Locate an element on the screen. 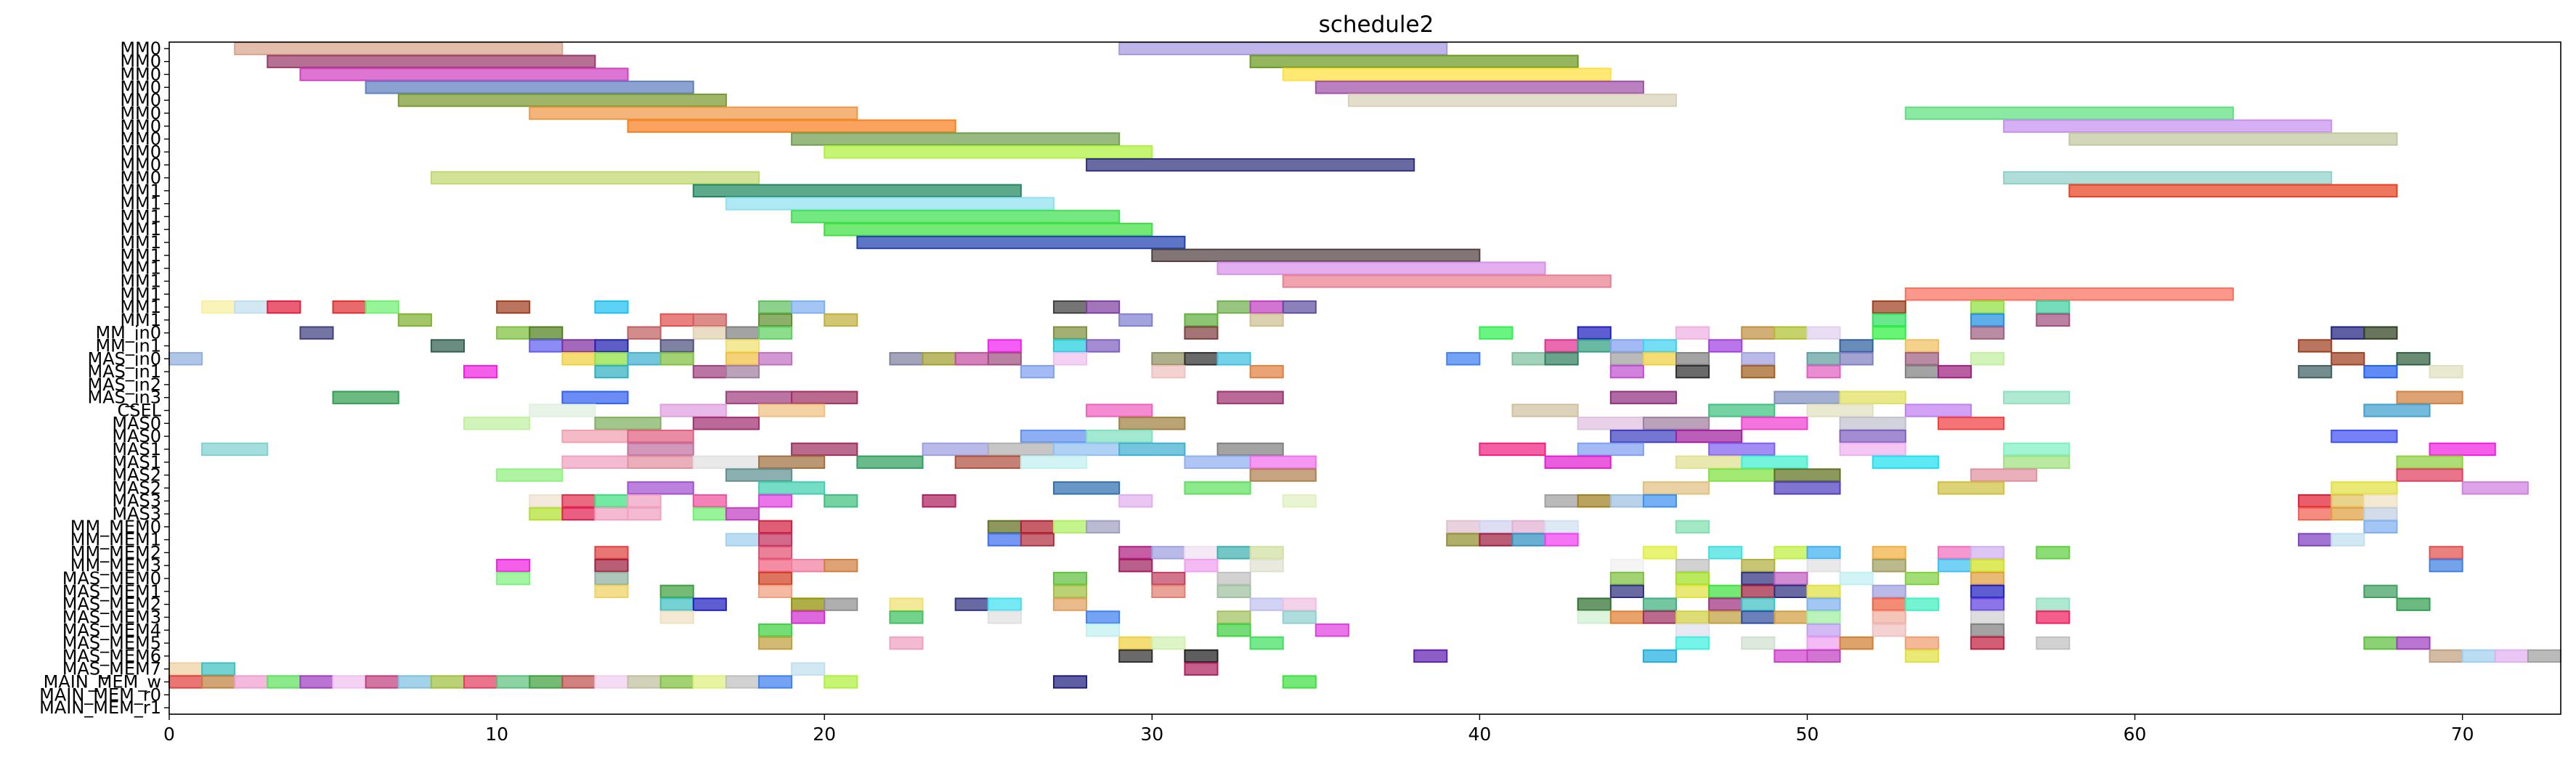 The width and height of the screenshot is (2576, 765). y-tick-label: MM_MEM3 is located at coordinates (116, 565).